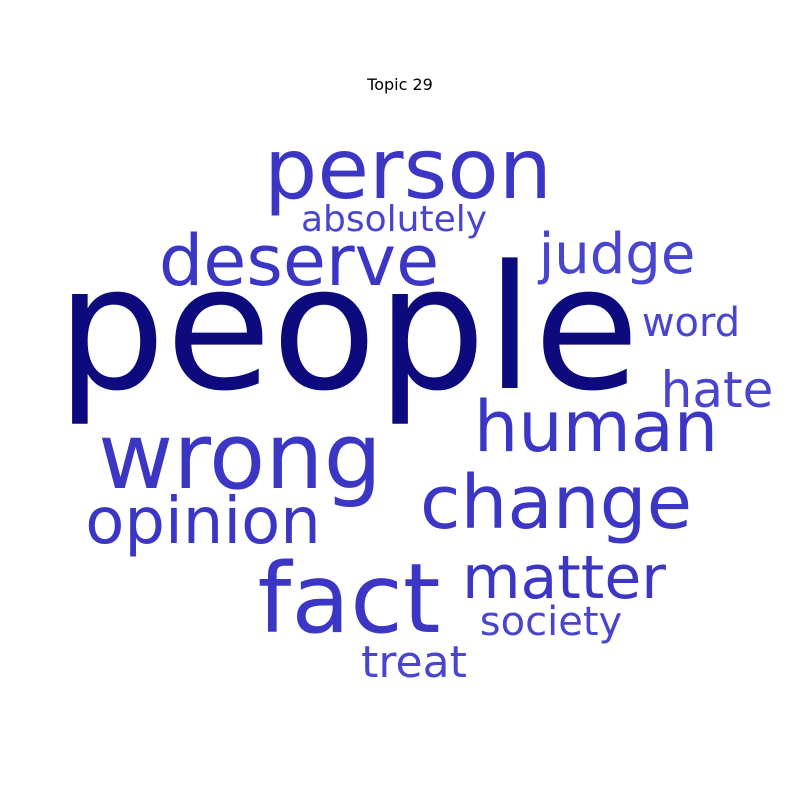 The width and height of the screenshot is (800, 800). What do you see at coordinates (551, 622) in the screenshot?
I see `word-society: society` at bounding box center [551, 622].